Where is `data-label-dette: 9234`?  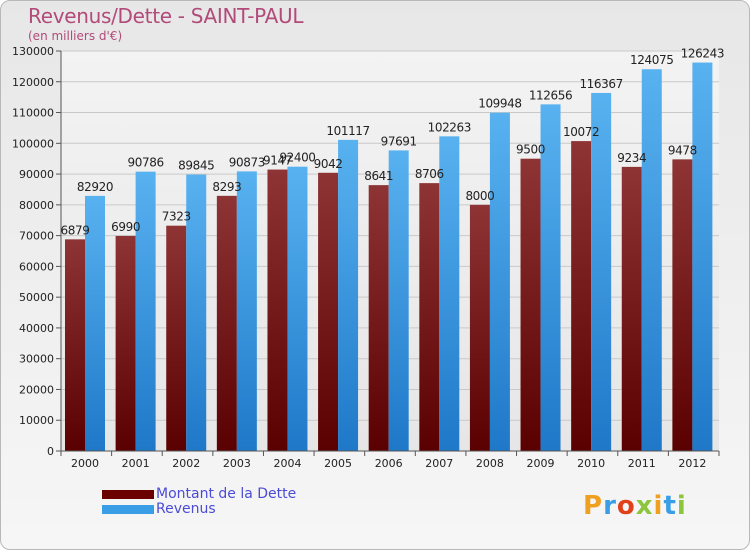 data-label-dette: 9234 is located at coordinates (631, 158).